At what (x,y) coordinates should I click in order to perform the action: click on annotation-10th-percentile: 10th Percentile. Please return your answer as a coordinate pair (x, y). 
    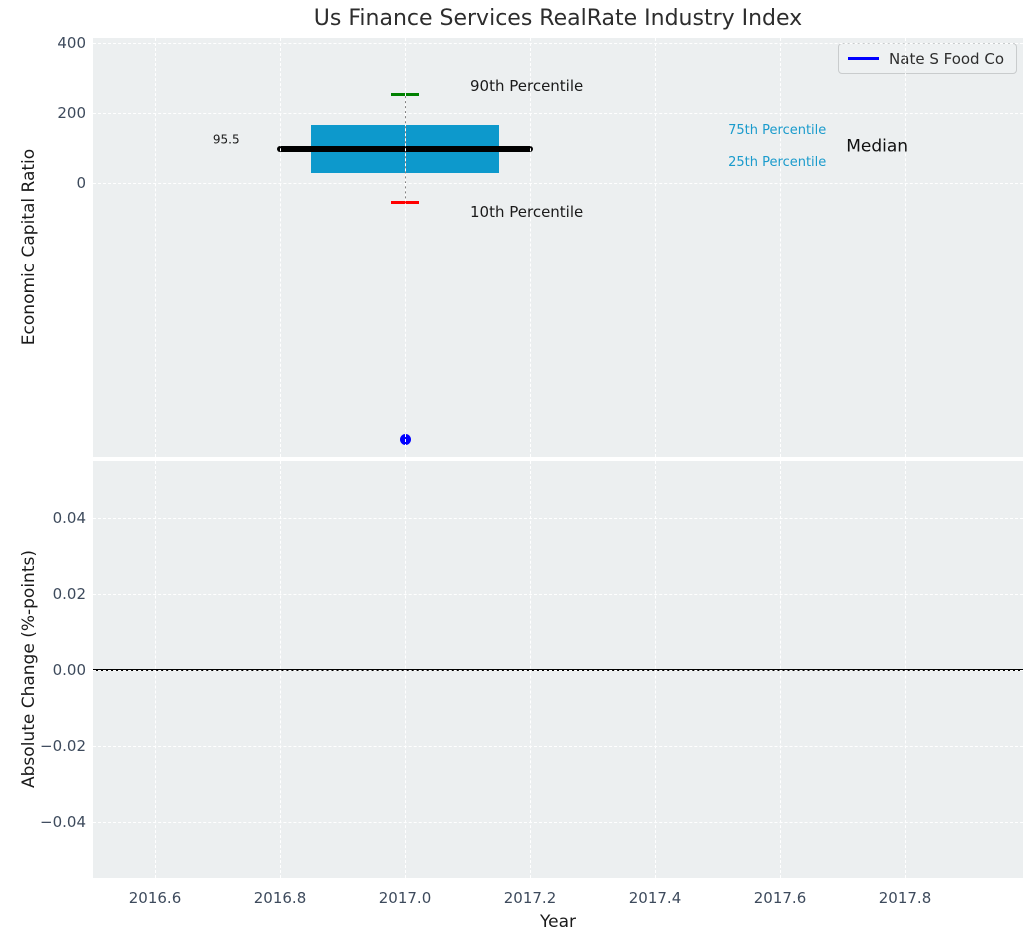
    Looking at the image, I should click on (527, 211).